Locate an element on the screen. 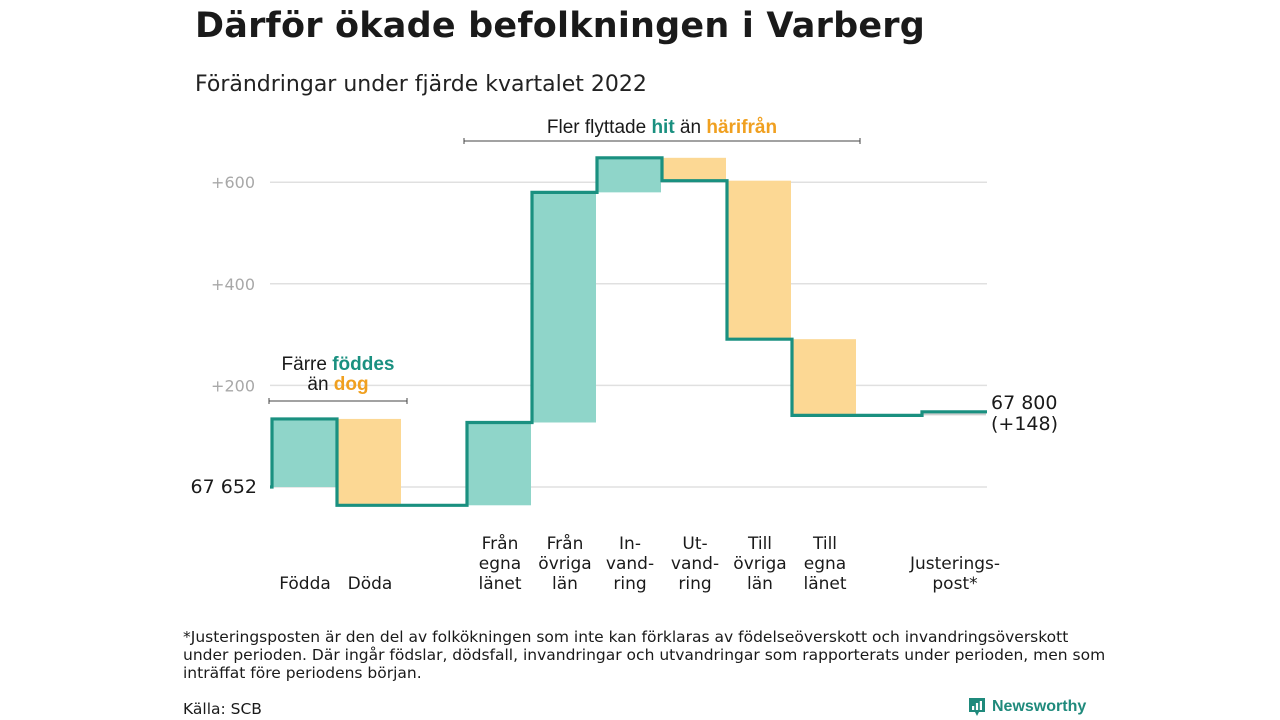  annotation-plain-word: Färre is located at coordinates (307, 364).